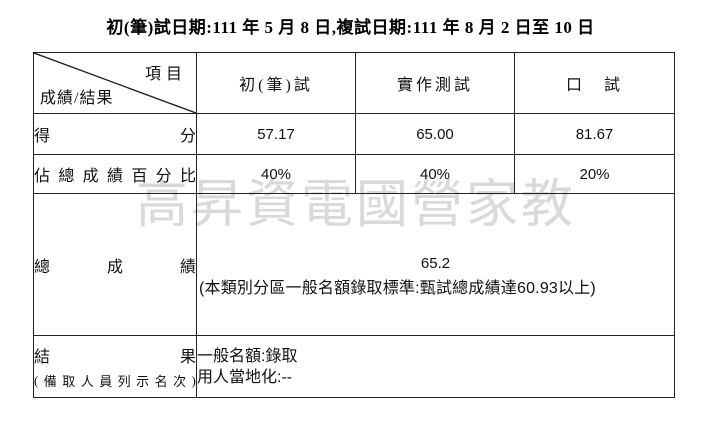 The width and height of the screenshot is (701, 435). What do you see at coordinates (115, 267) in the screenshot?
I see `total-row-label: 總成績` at bounding box center [115, 267].